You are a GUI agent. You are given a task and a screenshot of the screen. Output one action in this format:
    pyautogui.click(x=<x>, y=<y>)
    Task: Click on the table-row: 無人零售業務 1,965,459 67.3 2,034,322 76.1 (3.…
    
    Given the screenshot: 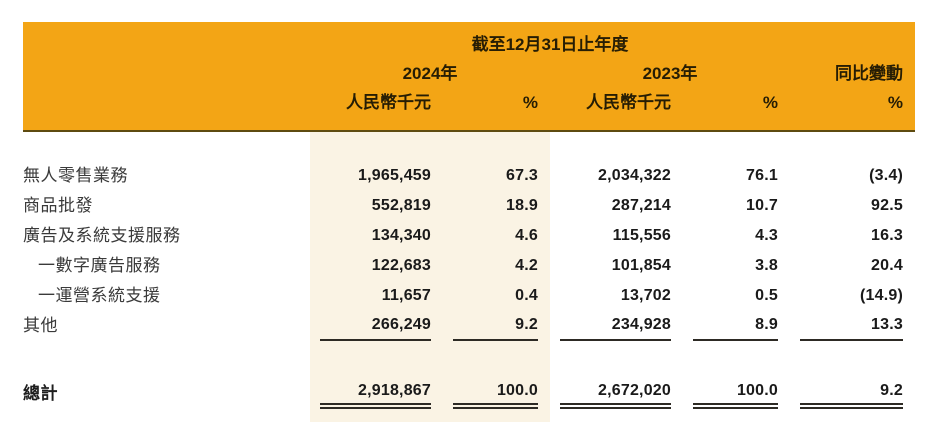 What is the action you would take?
    pyautogui.click(x=469, y=176)
    